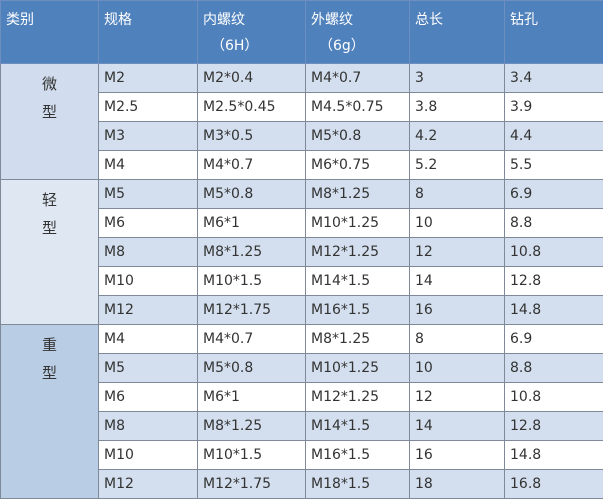 This screenshot has width=603, height=499. I want to click on category-cell: 重型, so click(50, 412).